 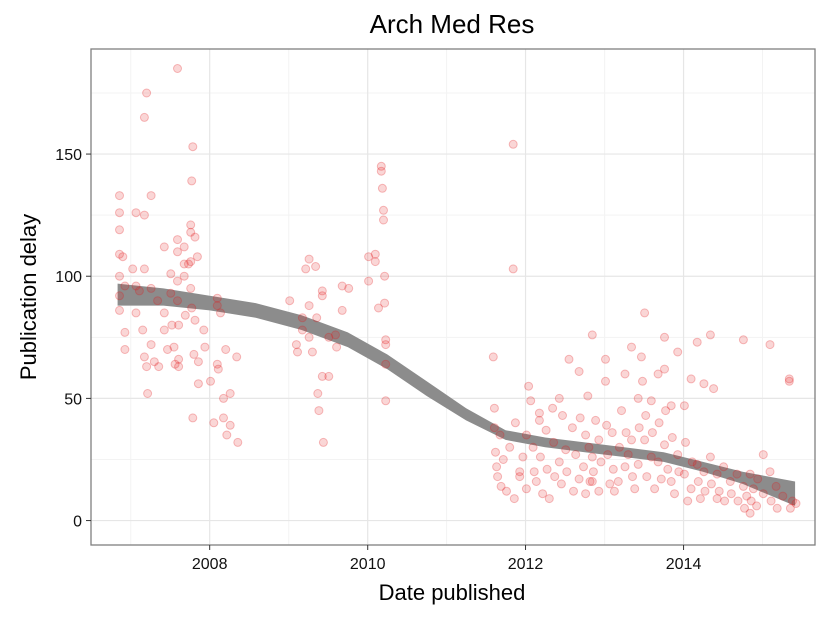 What do you see at coordinates (210, 564) in the screenshot?
I see `x-tick-label: 2008` at bounding box center [210, 564].